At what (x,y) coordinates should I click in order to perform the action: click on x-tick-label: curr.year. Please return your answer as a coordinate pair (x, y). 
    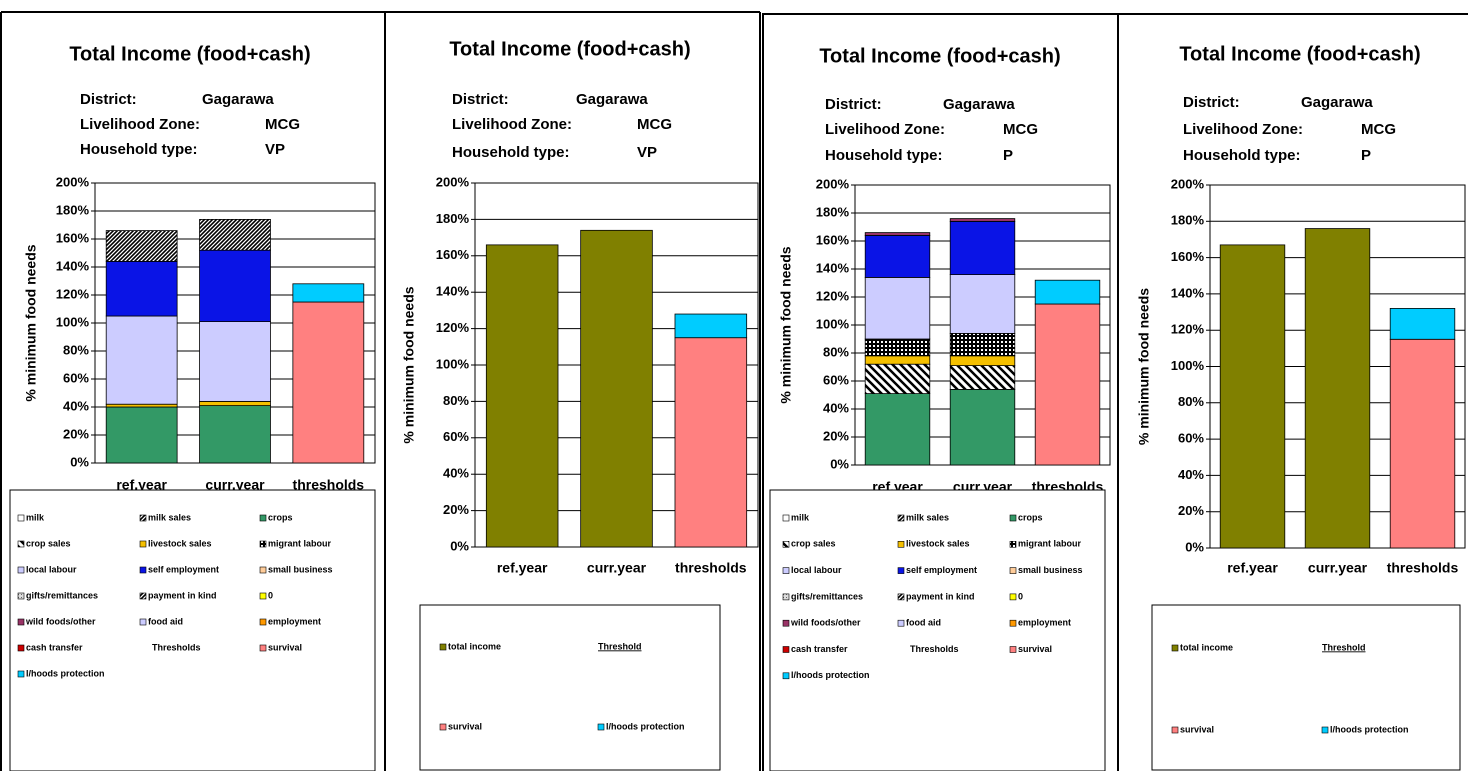
    Looking at the image, I should click on (617, 568).